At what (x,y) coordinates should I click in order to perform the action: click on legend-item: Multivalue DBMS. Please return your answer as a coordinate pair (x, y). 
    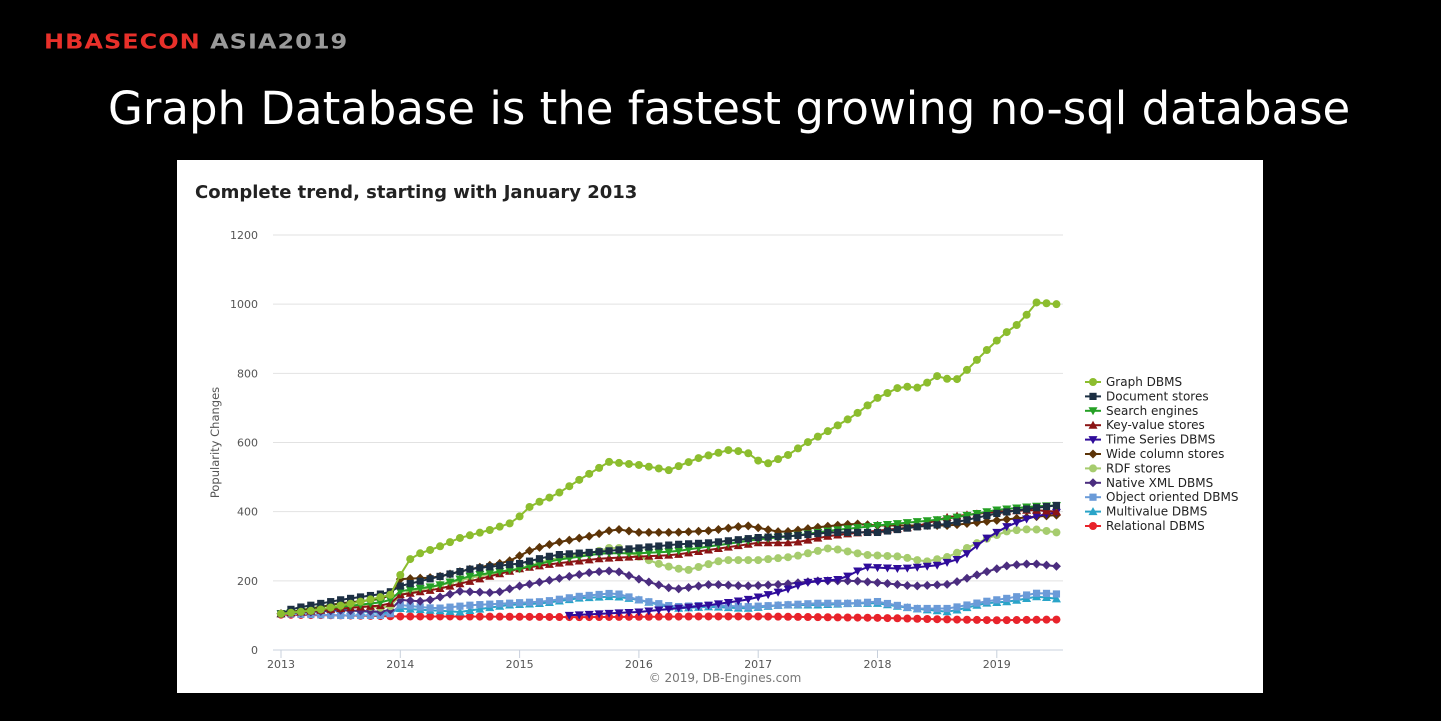
    Looking at the image, I should click on (1146, 512).